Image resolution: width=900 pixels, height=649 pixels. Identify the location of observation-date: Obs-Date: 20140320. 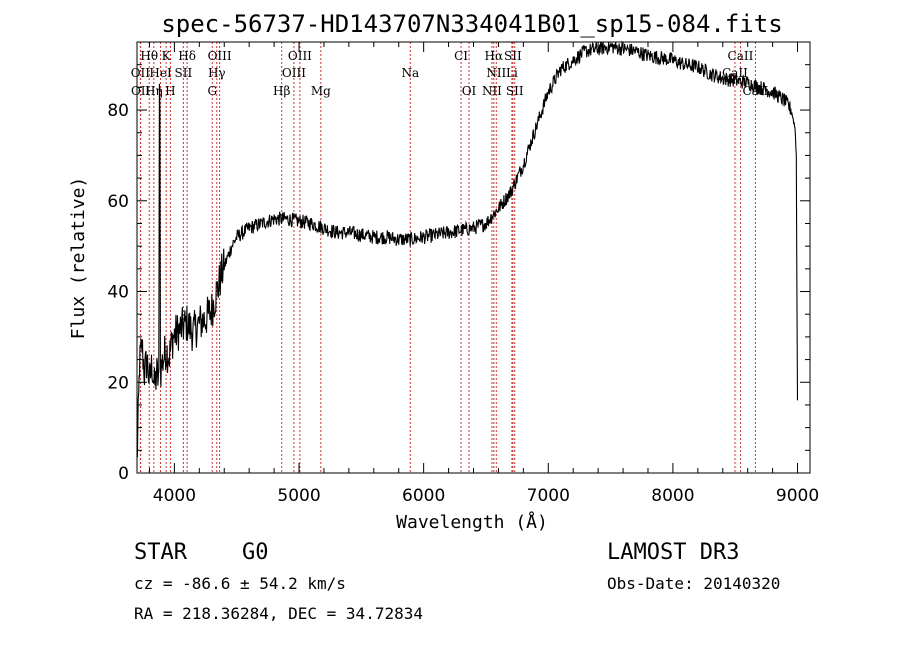
(693, 583).